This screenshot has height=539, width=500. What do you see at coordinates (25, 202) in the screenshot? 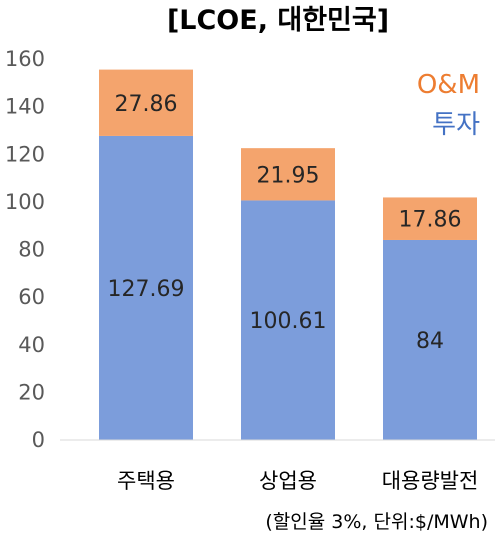
I see `y-tick-label: 100` at bounding box center [25, 202].